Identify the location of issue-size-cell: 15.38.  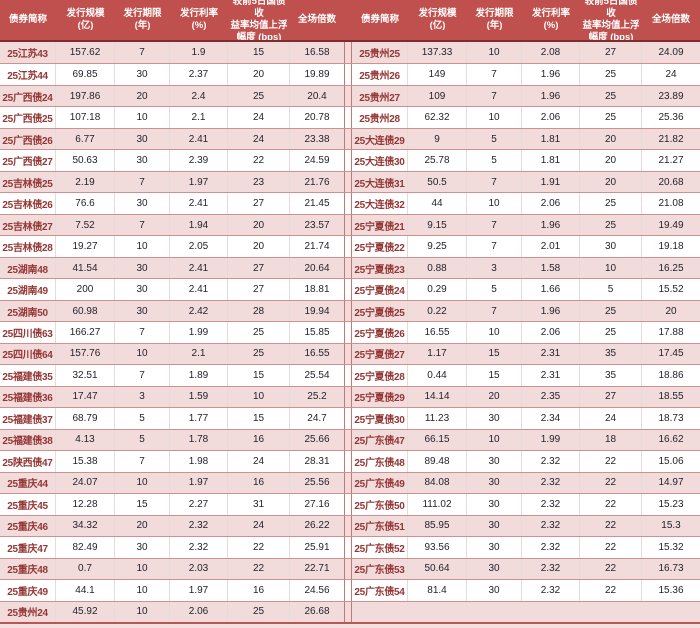
(85, 461).